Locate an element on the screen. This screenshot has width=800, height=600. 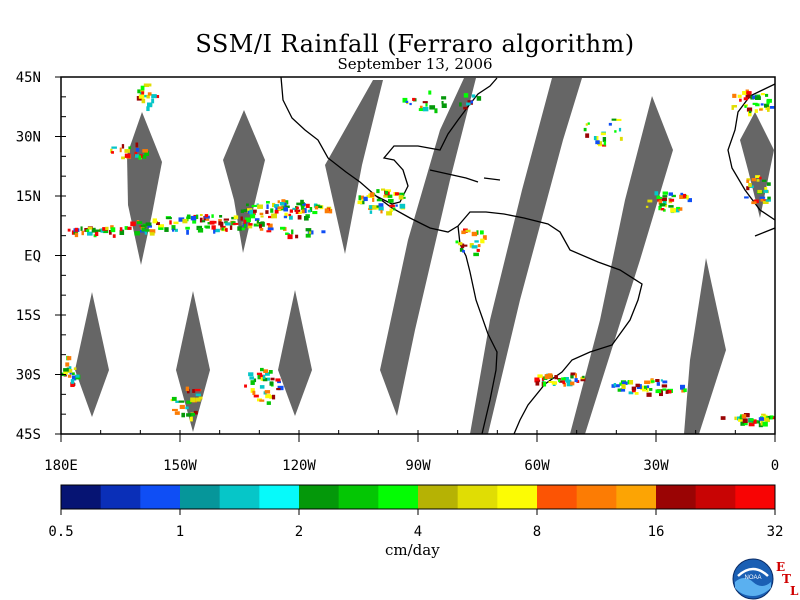
colorbar-labels: 0.5 1 2 4 8 16 32 is located at coordinates (415, 532).